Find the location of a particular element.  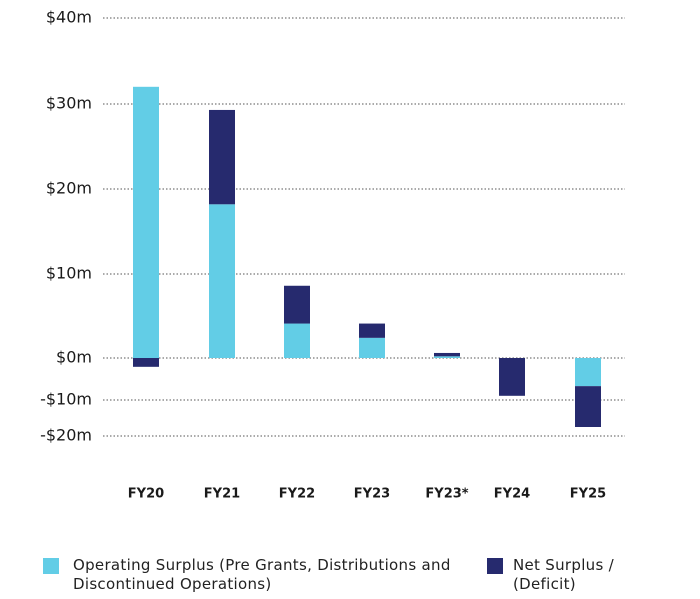

y-tick-label: -$20m is located at coordinates (66, 435).